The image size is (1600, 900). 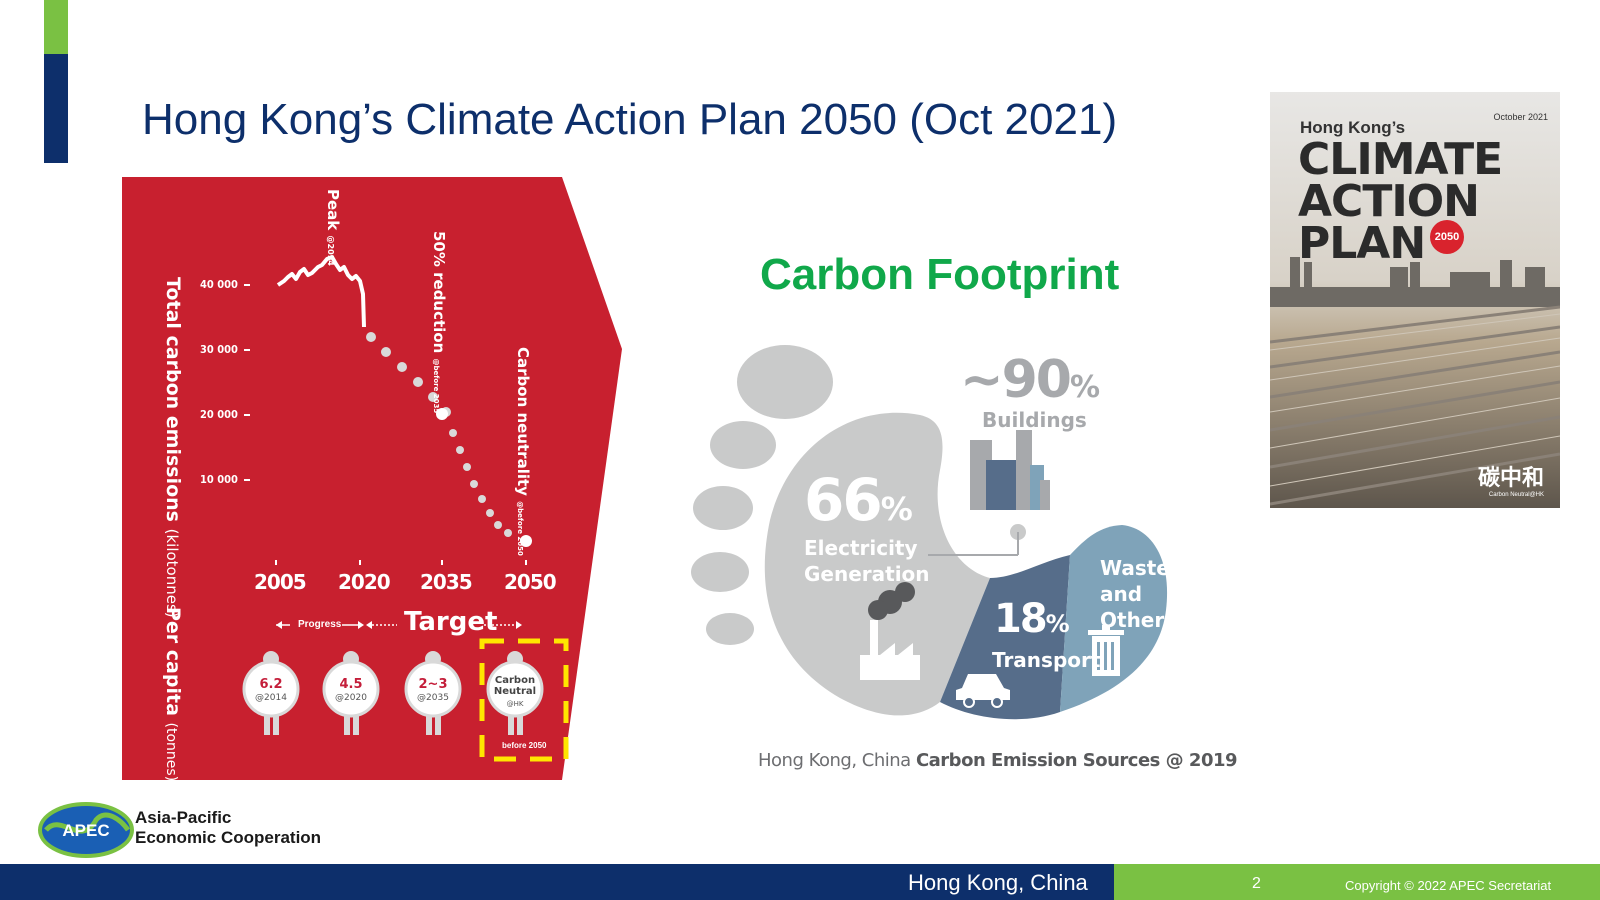 I want to click on y-tick: 10 000, so click(x=219, y=479).